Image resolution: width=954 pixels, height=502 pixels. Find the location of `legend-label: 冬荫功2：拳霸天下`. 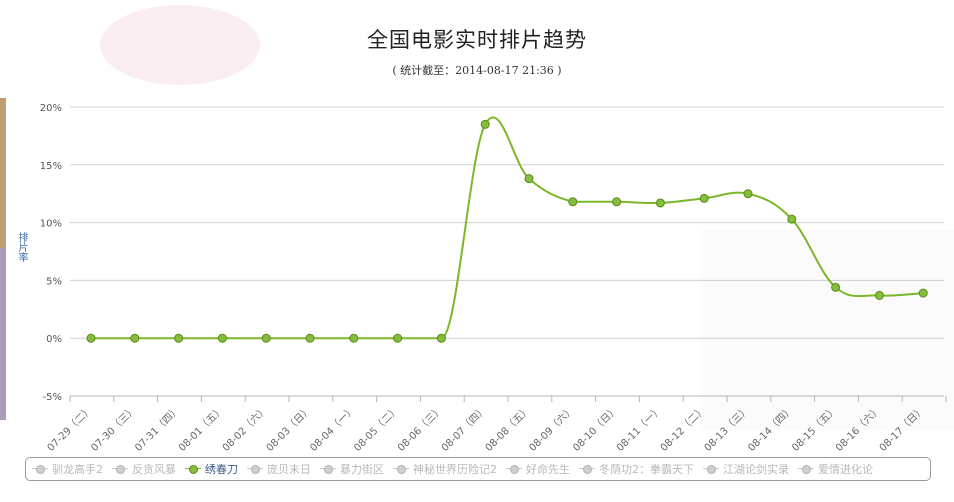

legend-label: 冬荫功2：拳霸天下 is located at coordinates (646, 469).